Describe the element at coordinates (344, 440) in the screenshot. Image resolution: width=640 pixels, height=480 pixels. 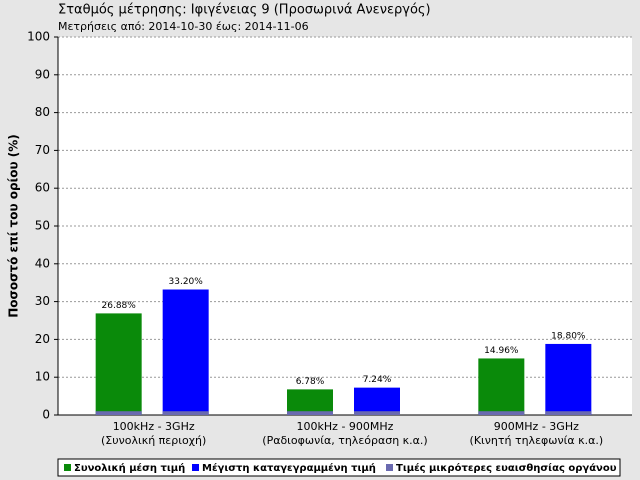
I see `x-tick-label: (Ραδιοφωνία, τηλεόραση κ.α.)` at that location.